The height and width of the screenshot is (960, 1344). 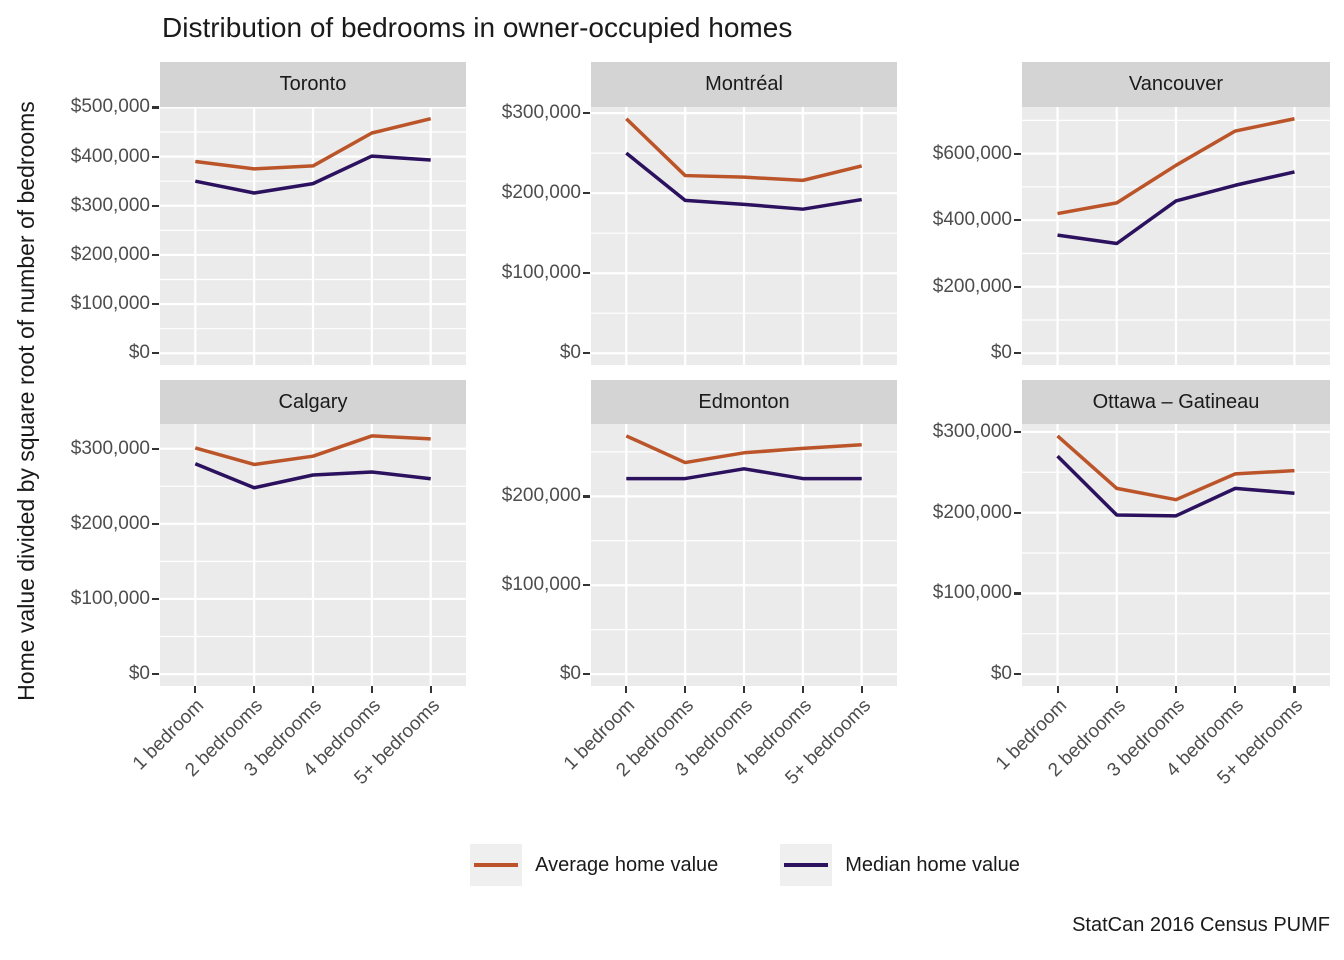 What do you see at coordinates (743, 181) in the screenshot?
I see `median-line-montr-al` at bounding box center [743, 181].